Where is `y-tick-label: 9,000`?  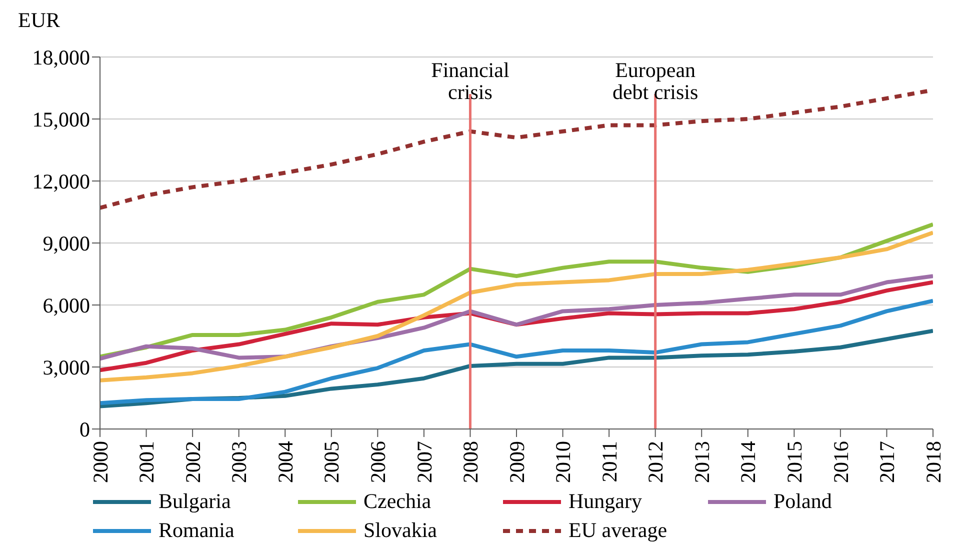 y-tick-label: 9,000 is located at coordinates (66, 243).